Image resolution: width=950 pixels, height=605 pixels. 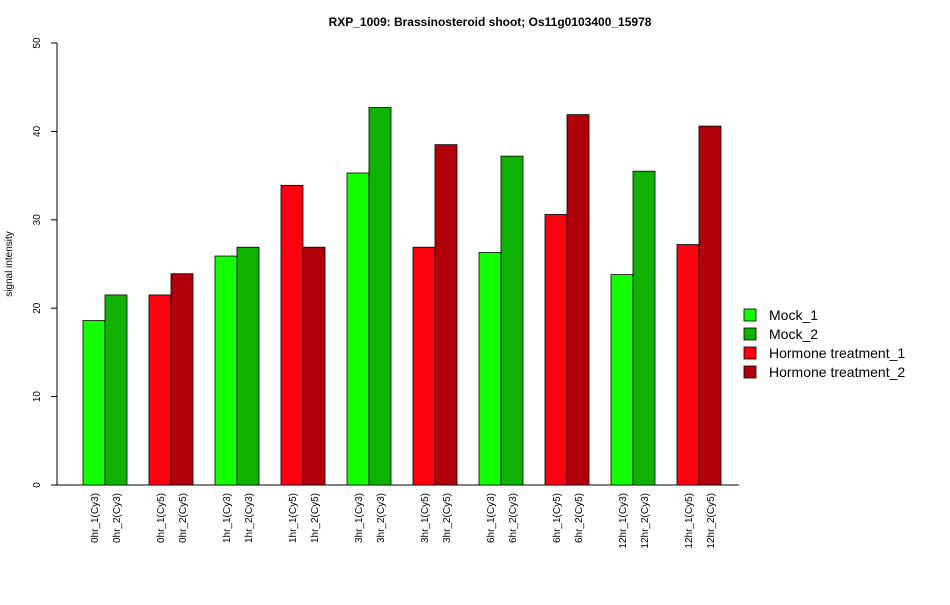 What do you see at coordinates (37, 131) in the screenshot?
I see `y-tick-label: 40` at bounding box center [37, 131].